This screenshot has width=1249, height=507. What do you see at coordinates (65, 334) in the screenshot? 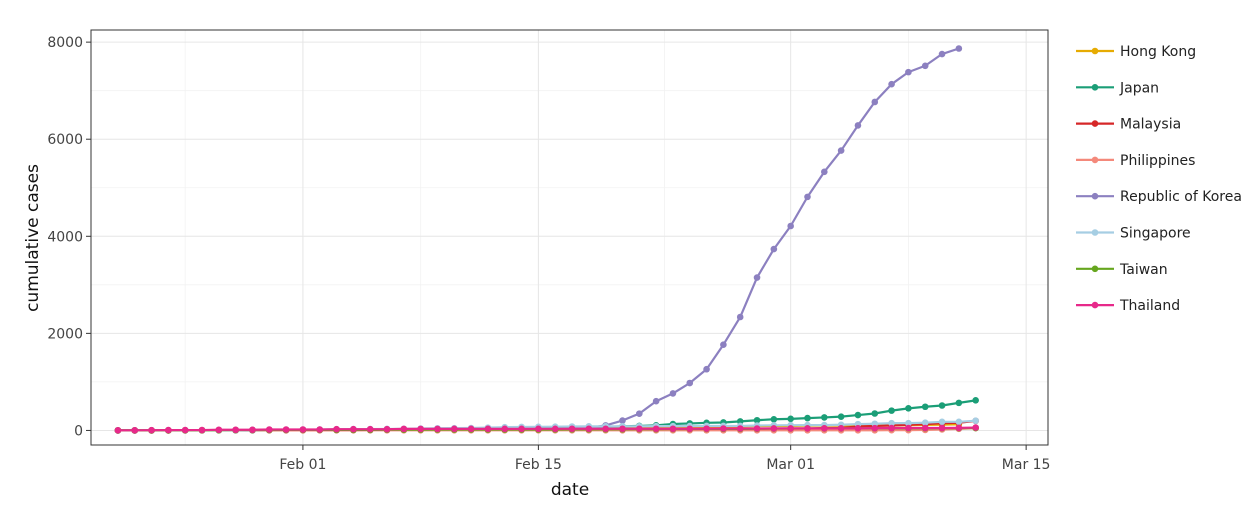
I see `y-tick-label: 2000` at bounding box center [65, 334].